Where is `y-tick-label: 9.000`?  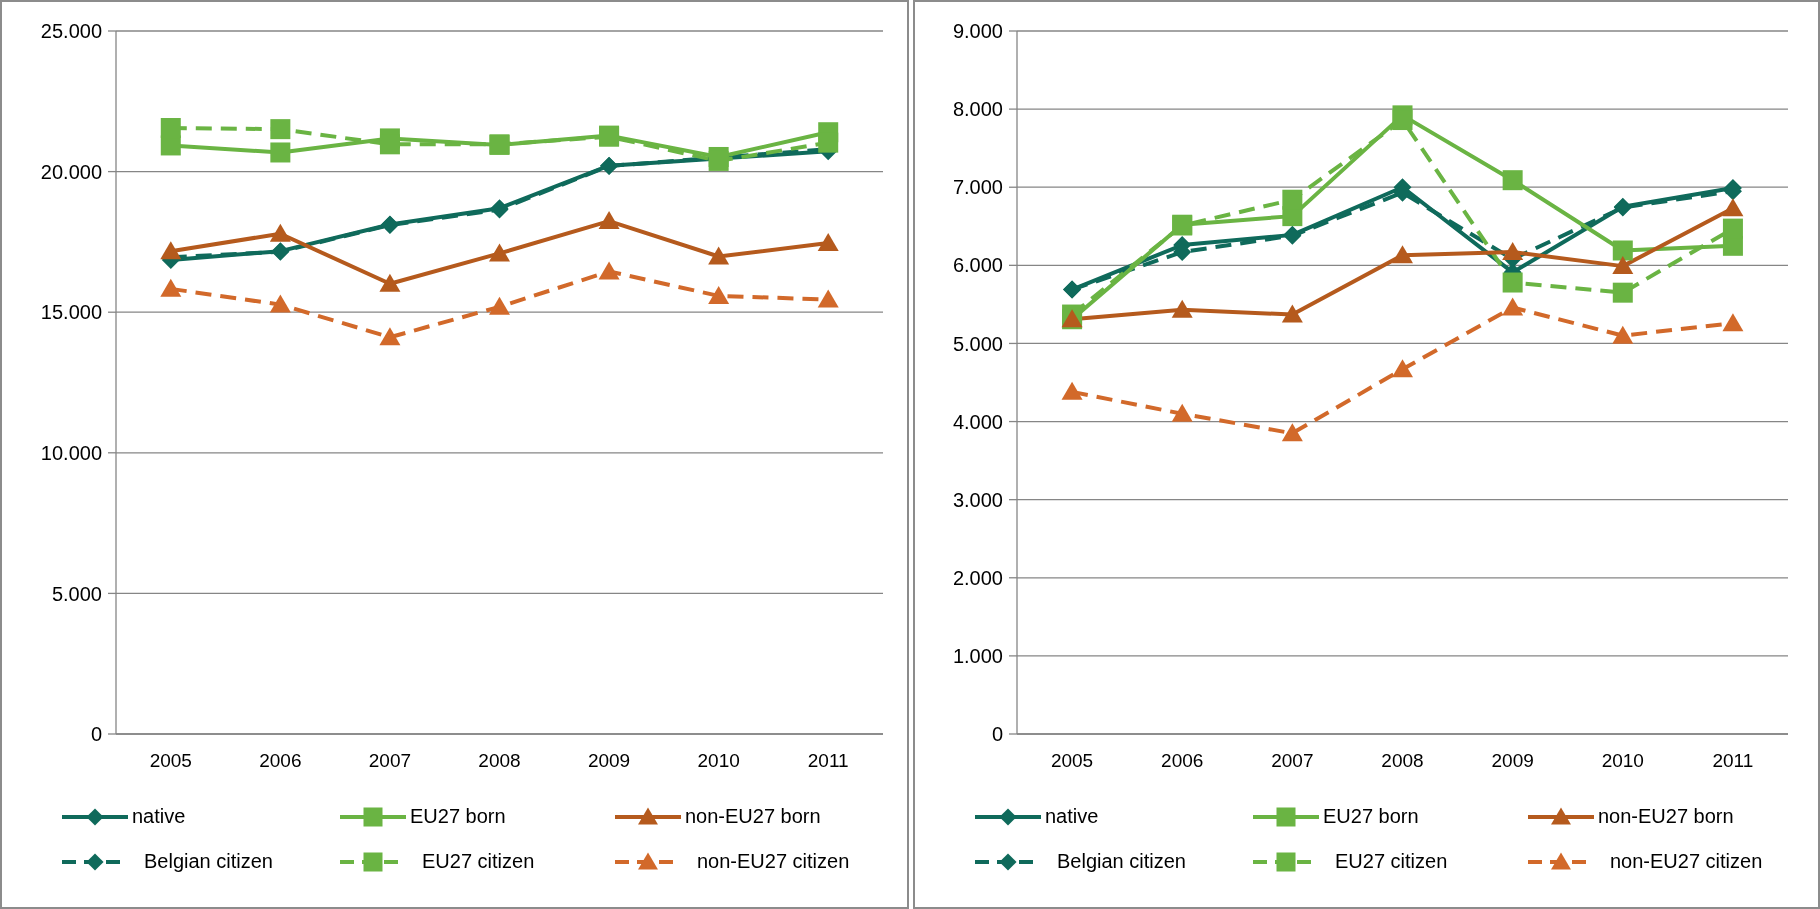
y-tick-label: 9.000 is located at coordinates (977, 31).